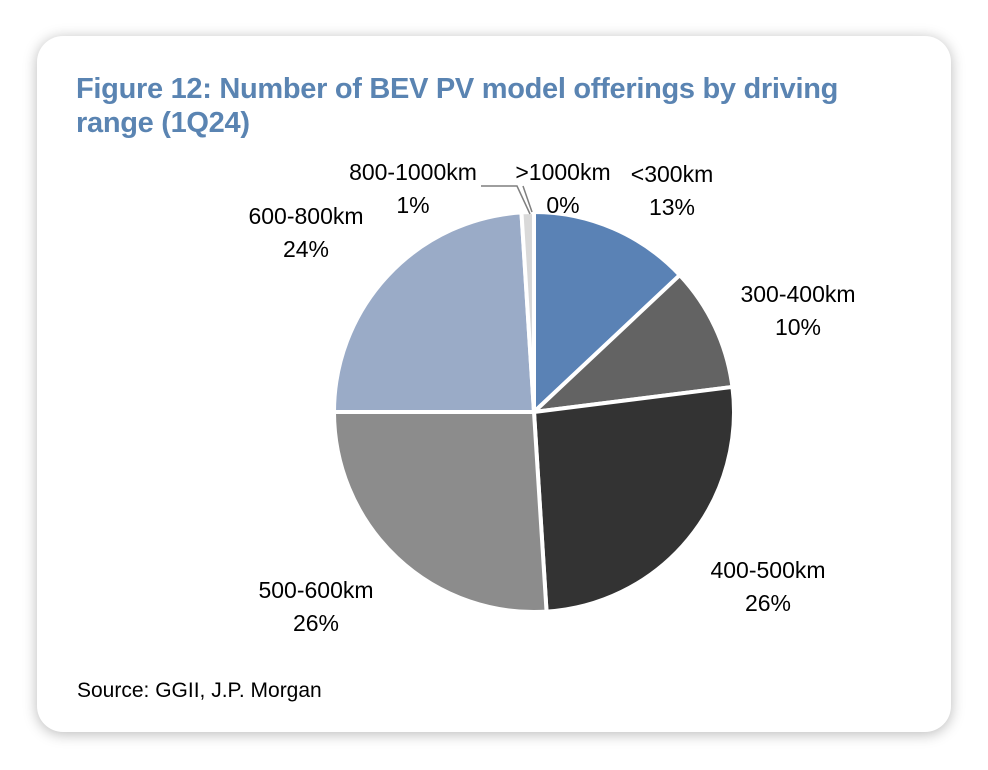  Describe the element at coordinates (199, 690) in the screenshot. I see `source-note: Source: GGII, J.P. Morgan` at that location.